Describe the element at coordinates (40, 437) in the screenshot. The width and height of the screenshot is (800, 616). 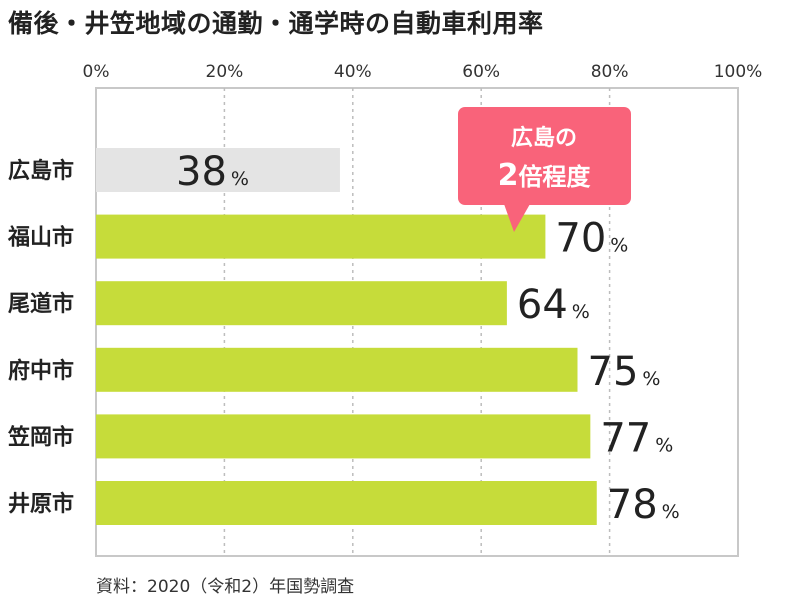
I see `category-label: 笠岡市` at that location.